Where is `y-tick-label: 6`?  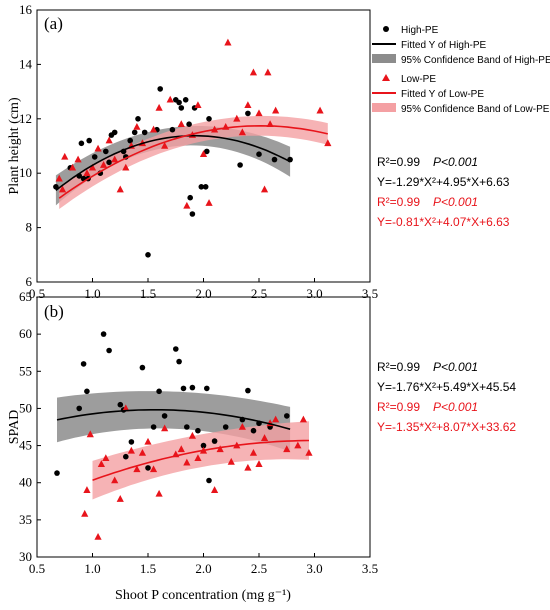
y-tick-label: 6 is located at coordinates (29, 281).